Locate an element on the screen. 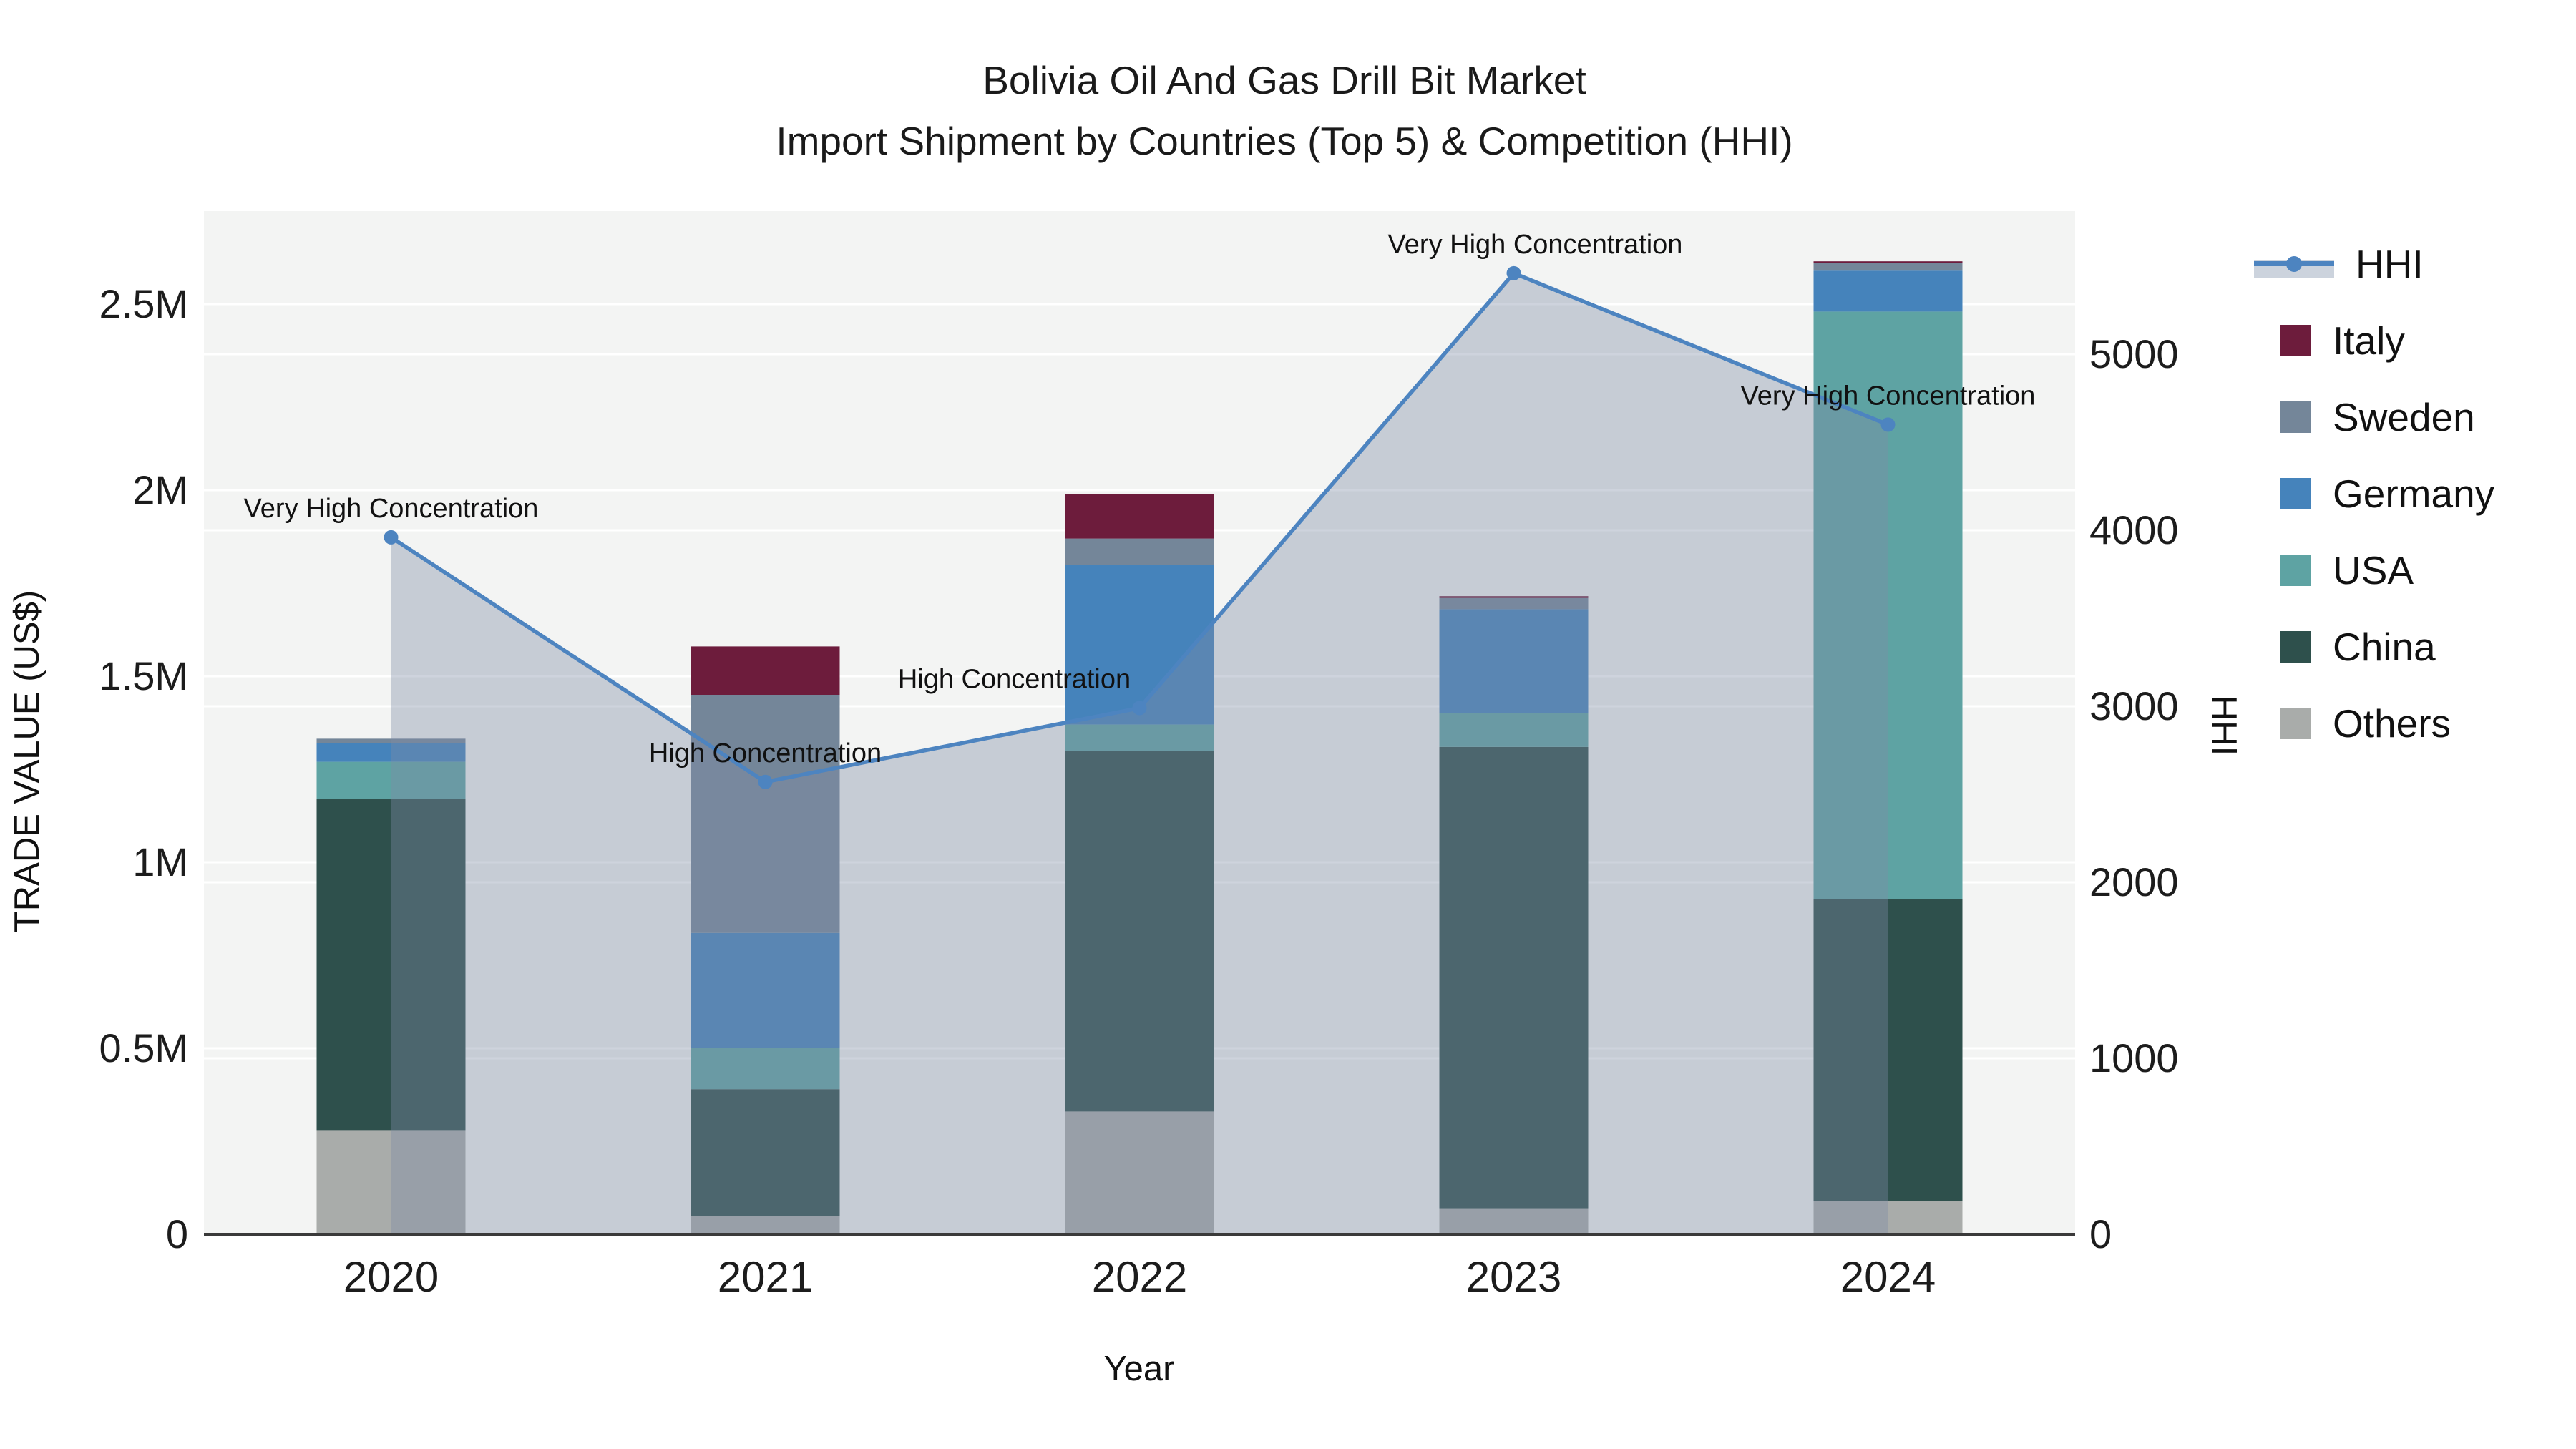  bar-segment-usa-2024 is located at coordinates (1888, 605).